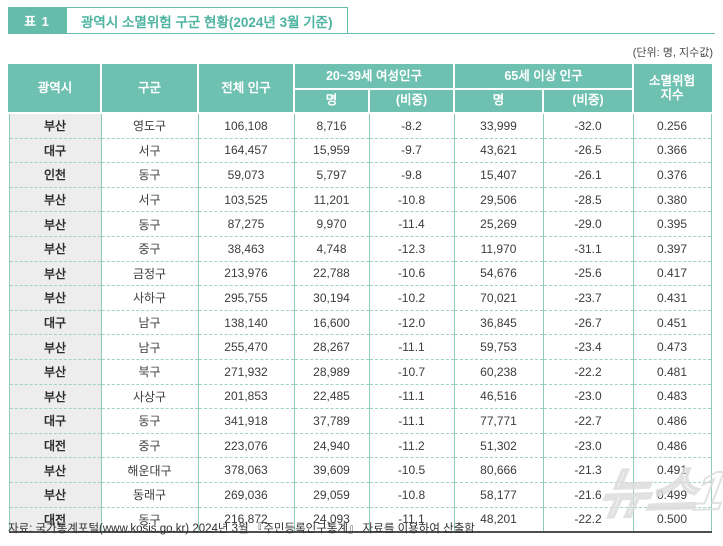 Image resolution: width=723 pixels, height=546 pixels. I want to click on cell-senior-count: 58,177, so click(498, 494).